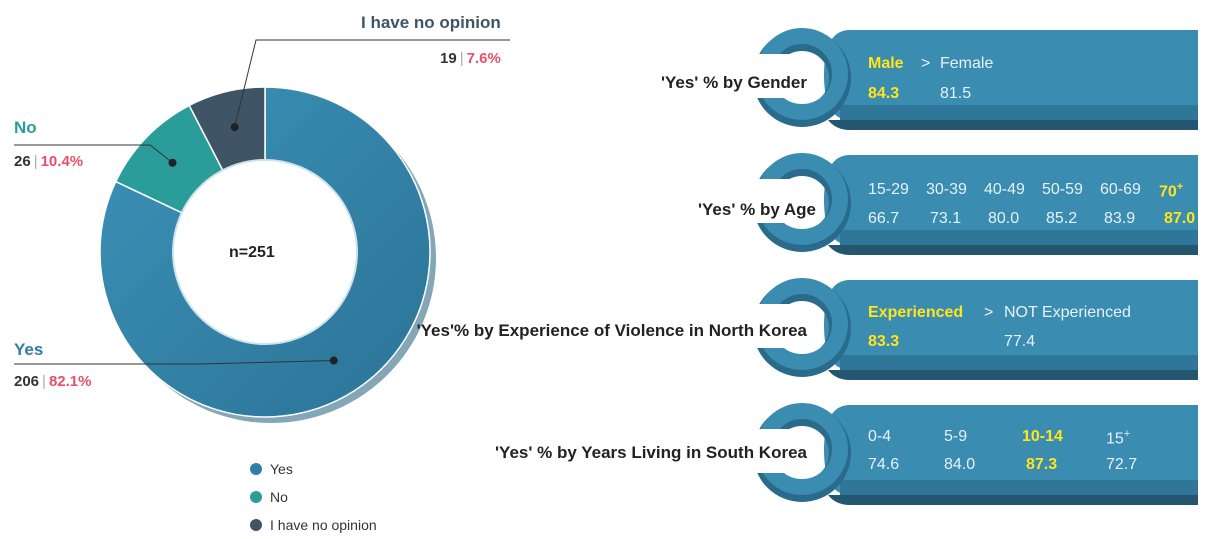 The image size is (1213, 539). I want to click on slice-label-no: No, so click(25, 127).